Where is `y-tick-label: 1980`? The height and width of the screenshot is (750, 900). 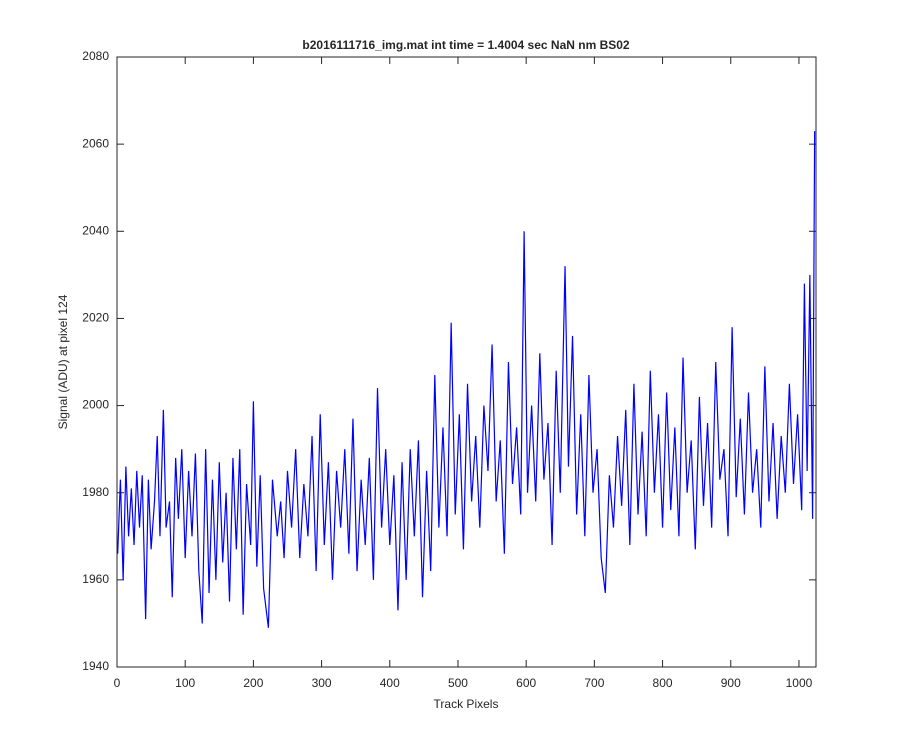
y-tick-label: 1980 is located at coordinates (95, 492).